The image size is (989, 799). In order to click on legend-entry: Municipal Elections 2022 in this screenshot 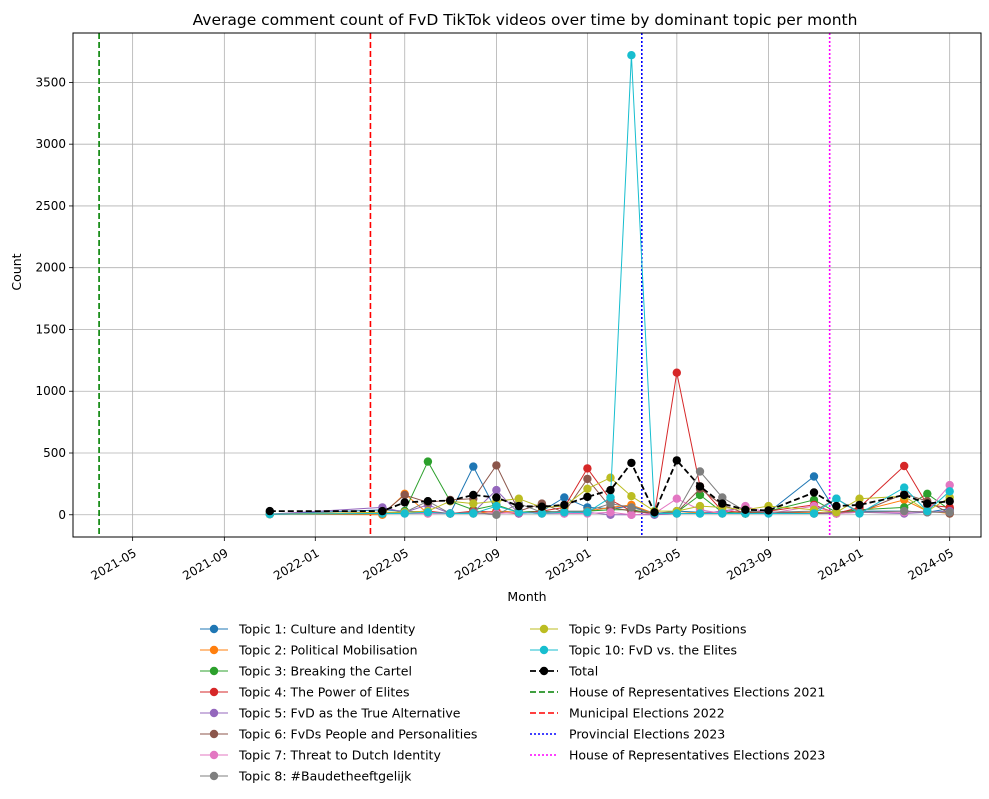, I will do `click(627, 713)`.